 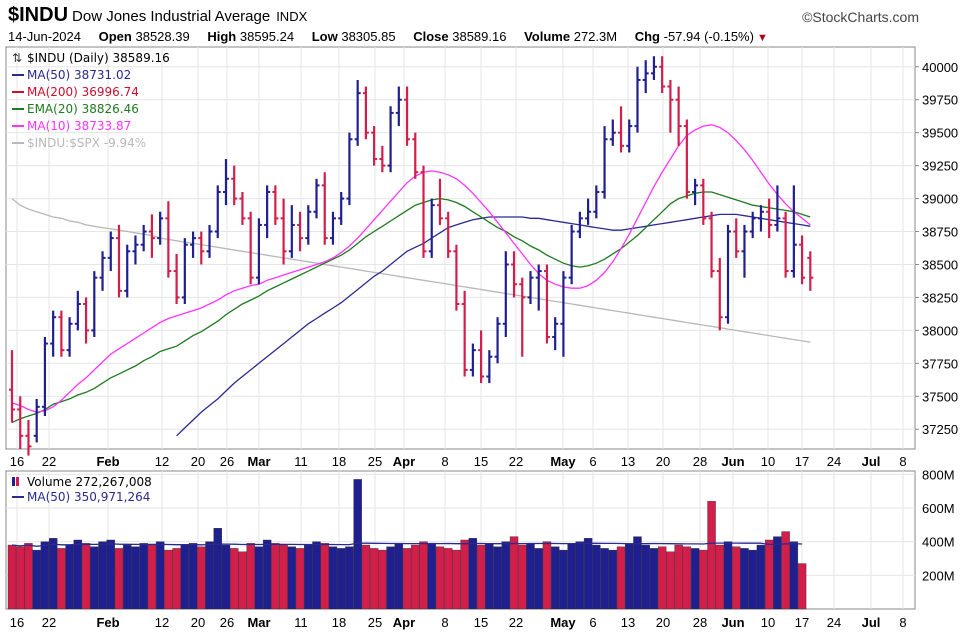 I want to click on volume-xtick-label: Feb, so click(x=107, y=622).